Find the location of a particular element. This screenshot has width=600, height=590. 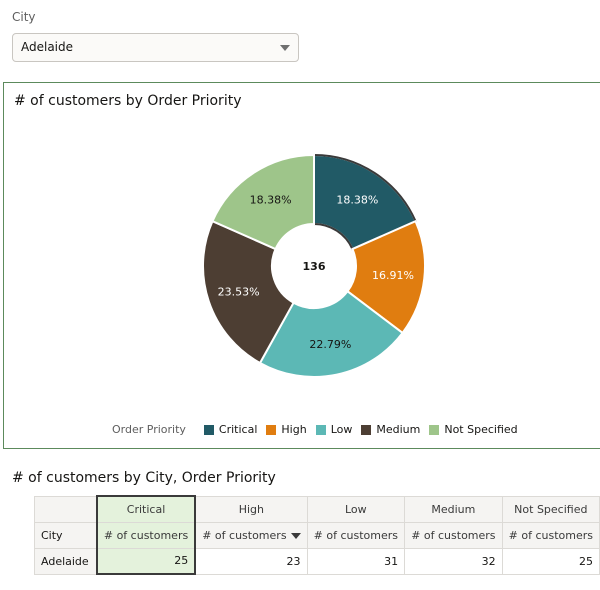

selected-slice-outline is located at coordinates (365, 202).